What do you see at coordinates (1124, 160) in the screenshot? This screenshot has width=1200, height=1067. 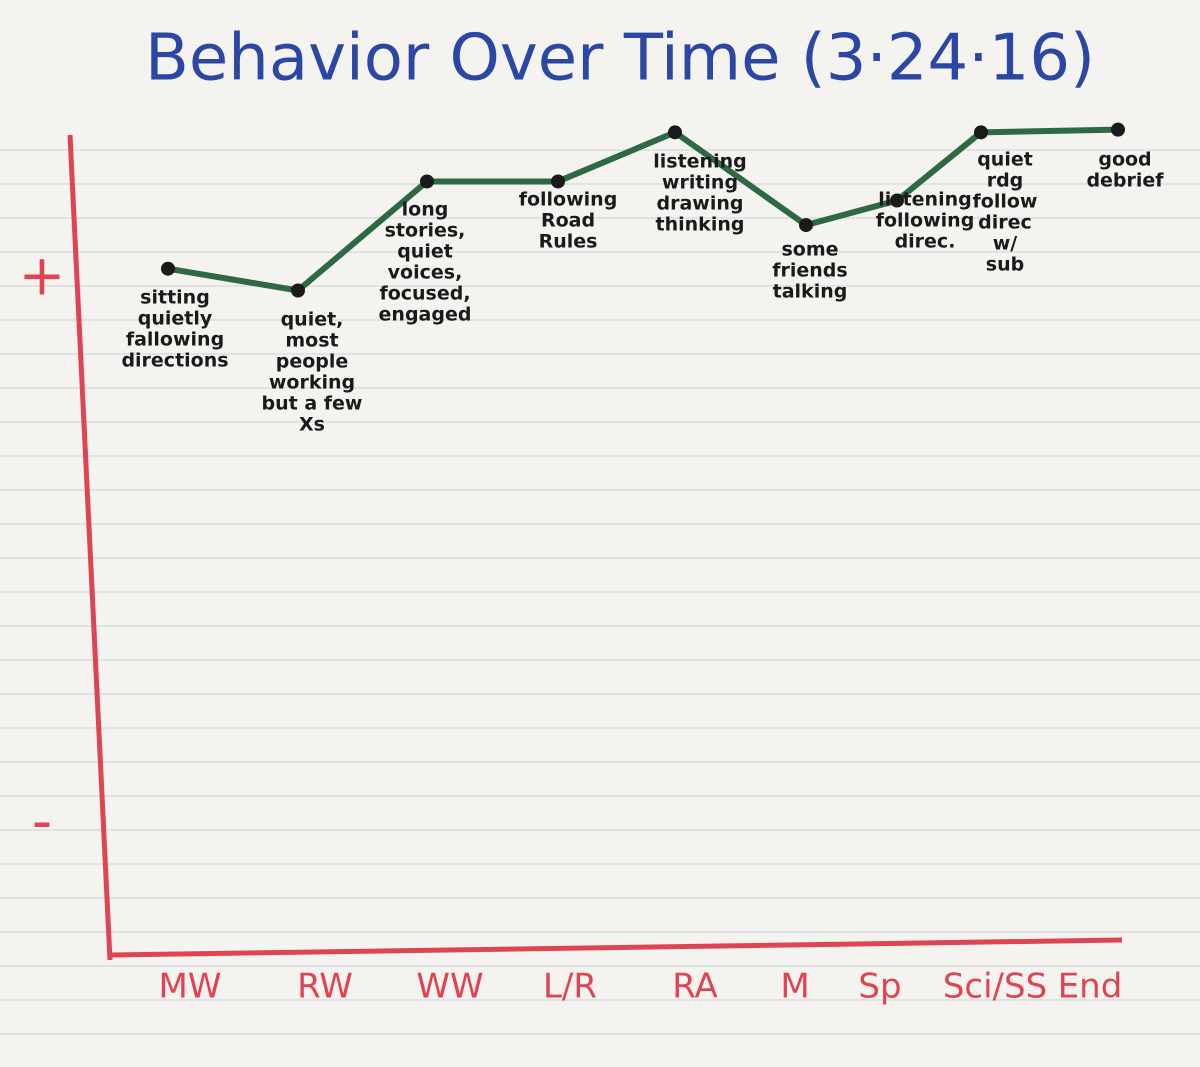 I see `annotation: good` at bounding box center [1124, 160].